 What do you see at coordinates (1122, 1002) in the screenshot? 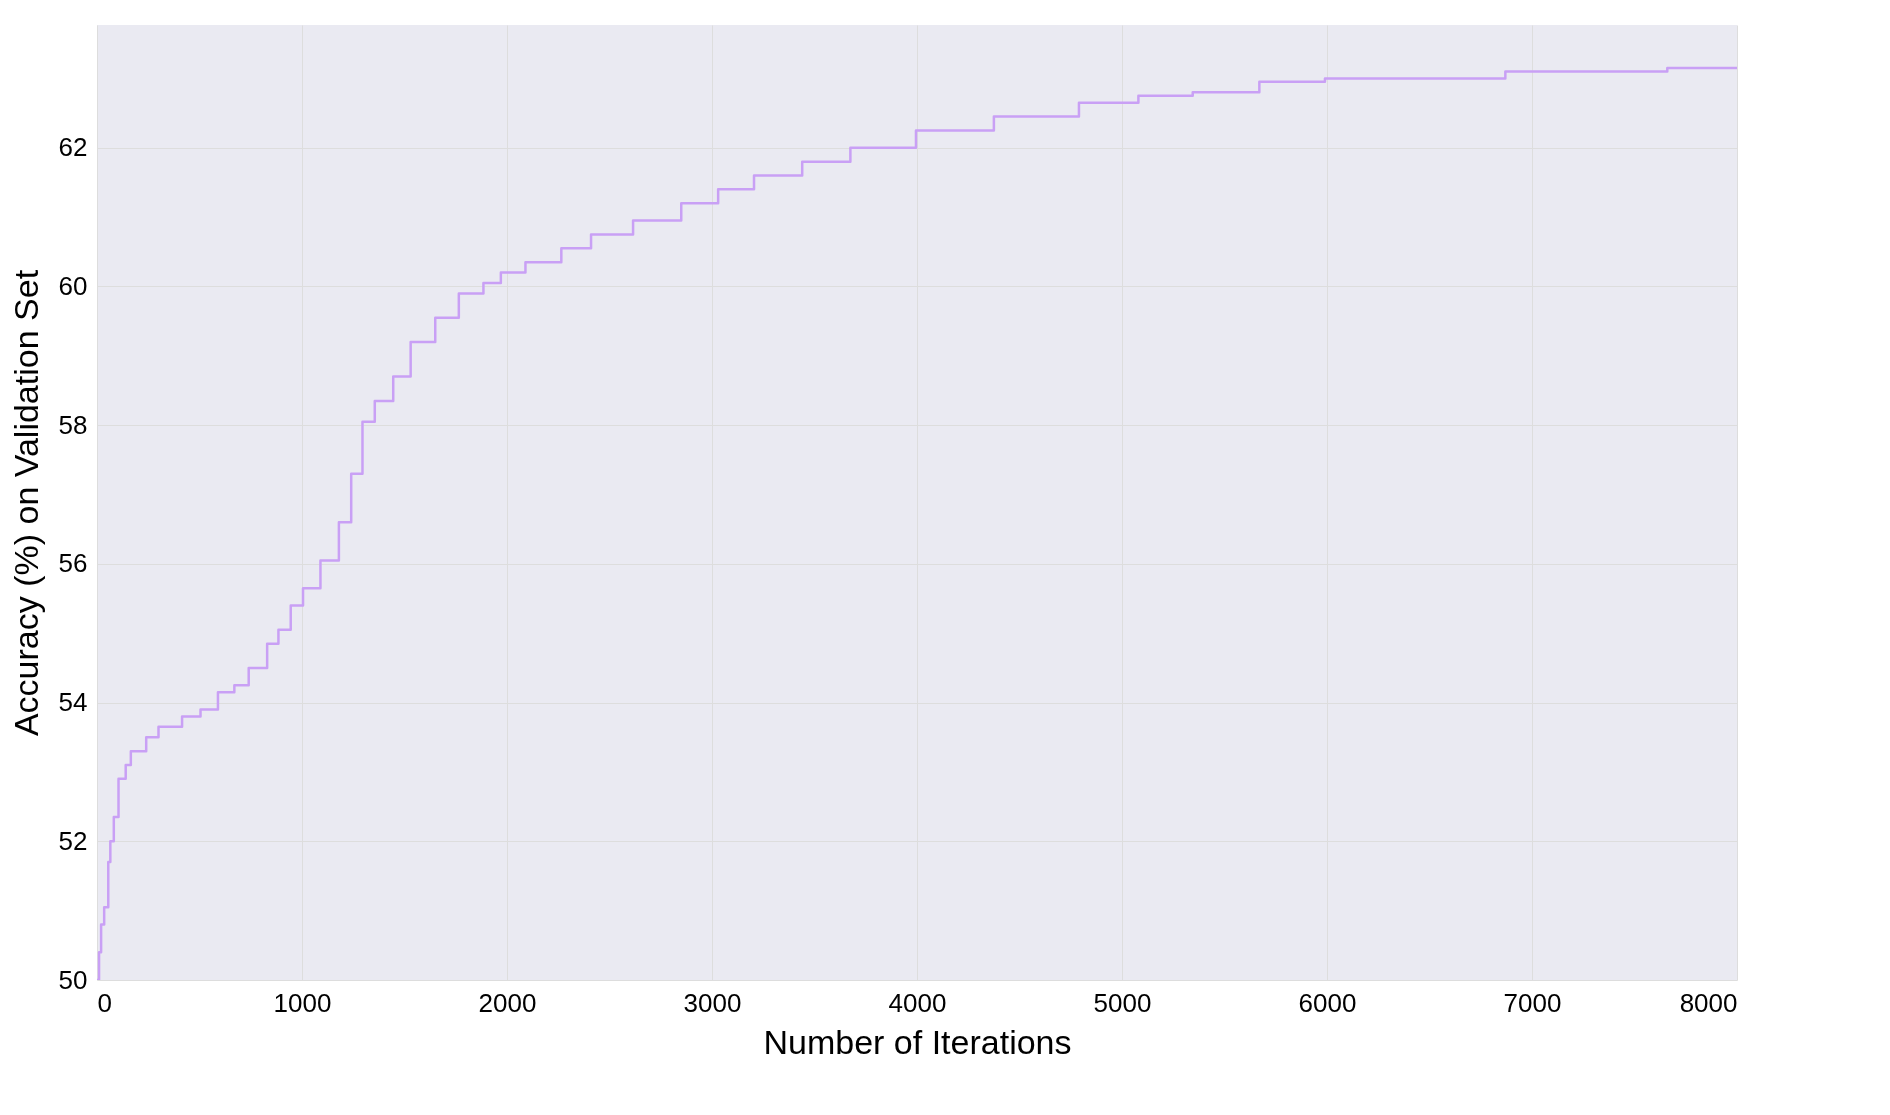
I see `x-tick-label: 5000` at bounding box center [1122, 1002].